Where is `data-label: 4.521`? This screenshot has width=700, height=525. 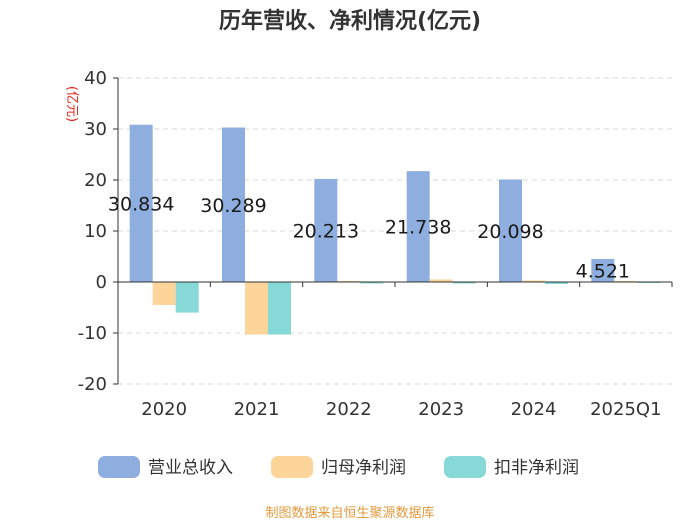 data-label: 4.521 is located at coordinates (603, 271).